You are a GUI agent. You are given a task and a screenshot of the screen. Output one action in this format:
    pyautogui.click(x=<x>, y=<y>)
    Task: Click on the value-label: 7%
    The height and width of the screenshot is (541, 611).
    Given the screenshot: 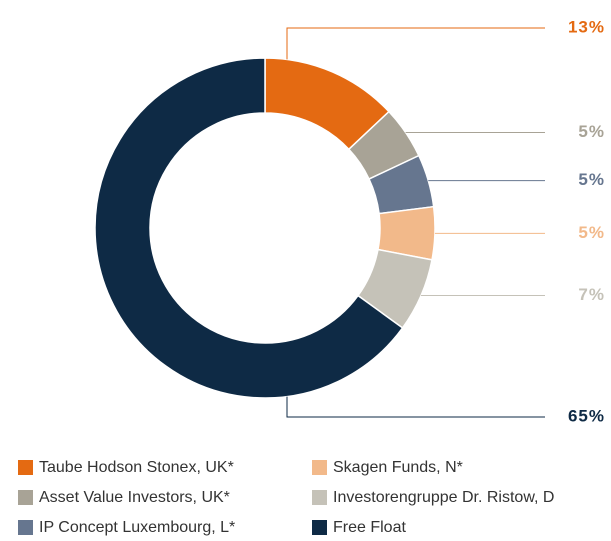 What is the action you would take?
    pyautogui.click(x=591, y=294)
    